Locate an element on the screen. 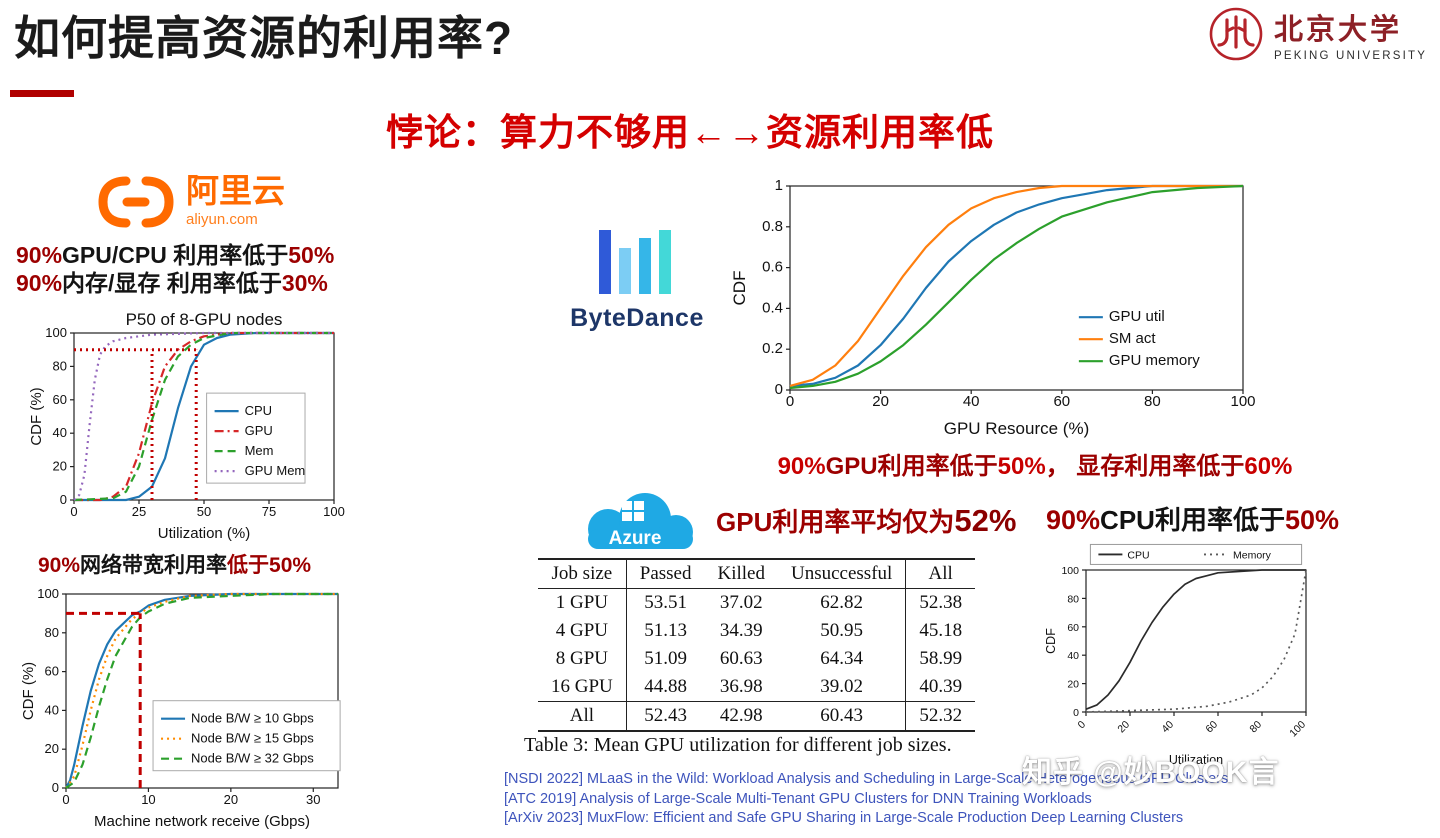  watermark: 知乎 @妙BOOK言 is located at coordinates (1151, 772).